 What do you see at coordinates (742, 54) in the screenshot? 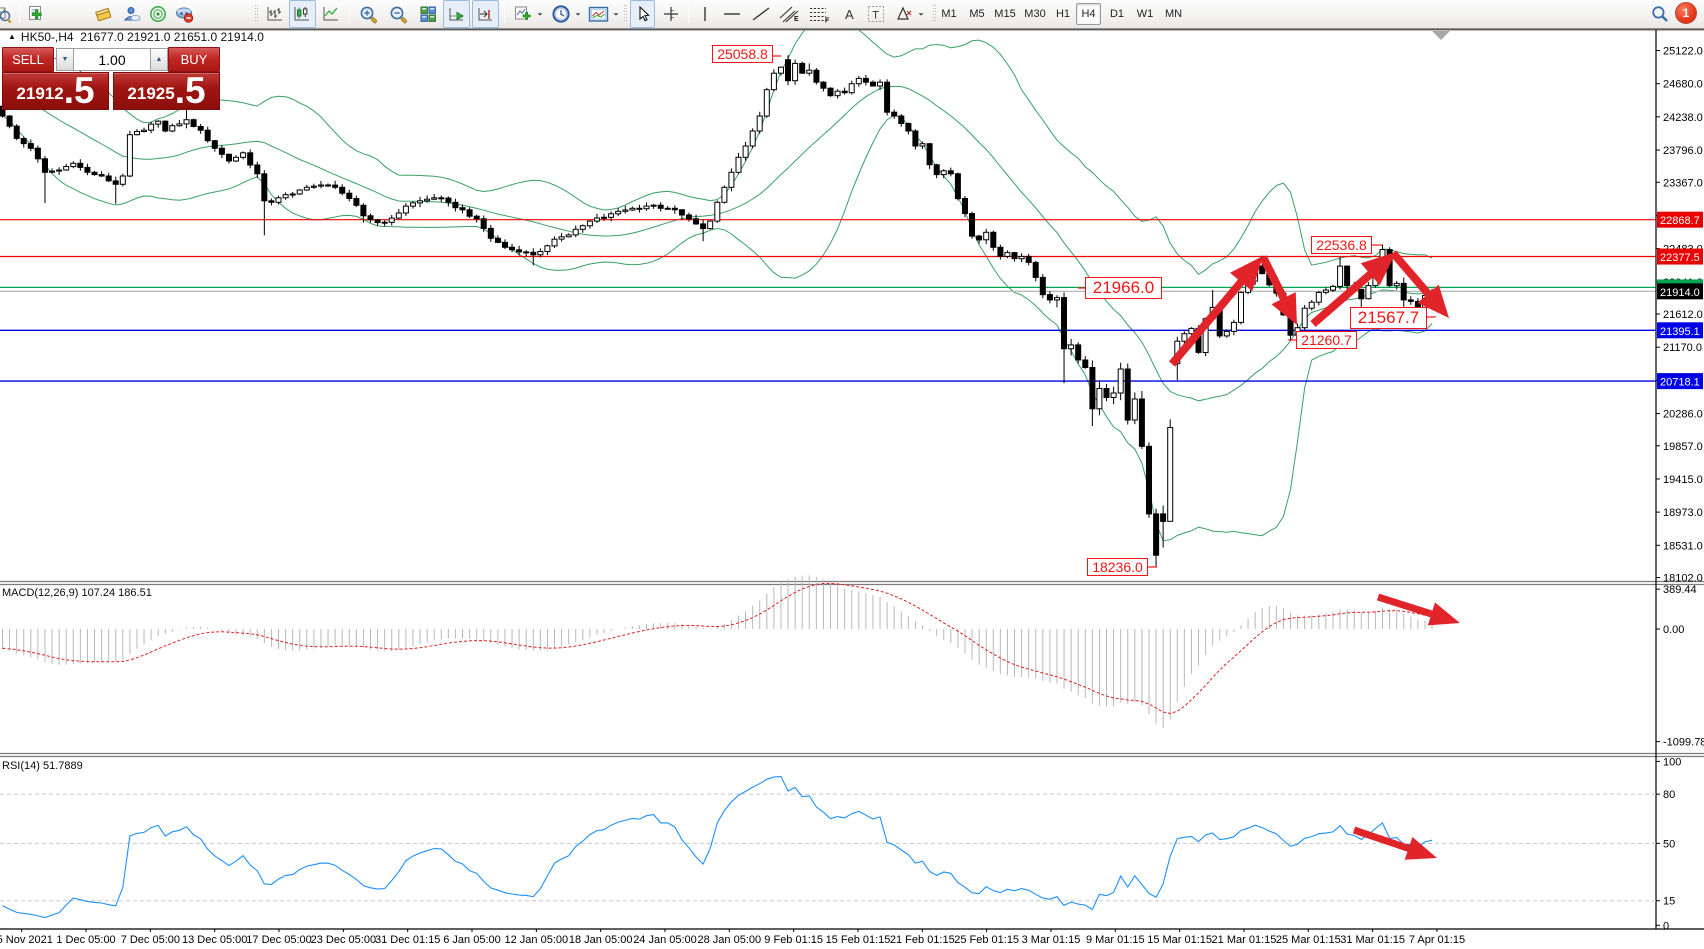
I see `price-annotation-25058.8: 25058.8` at bounding box center [742, 54].